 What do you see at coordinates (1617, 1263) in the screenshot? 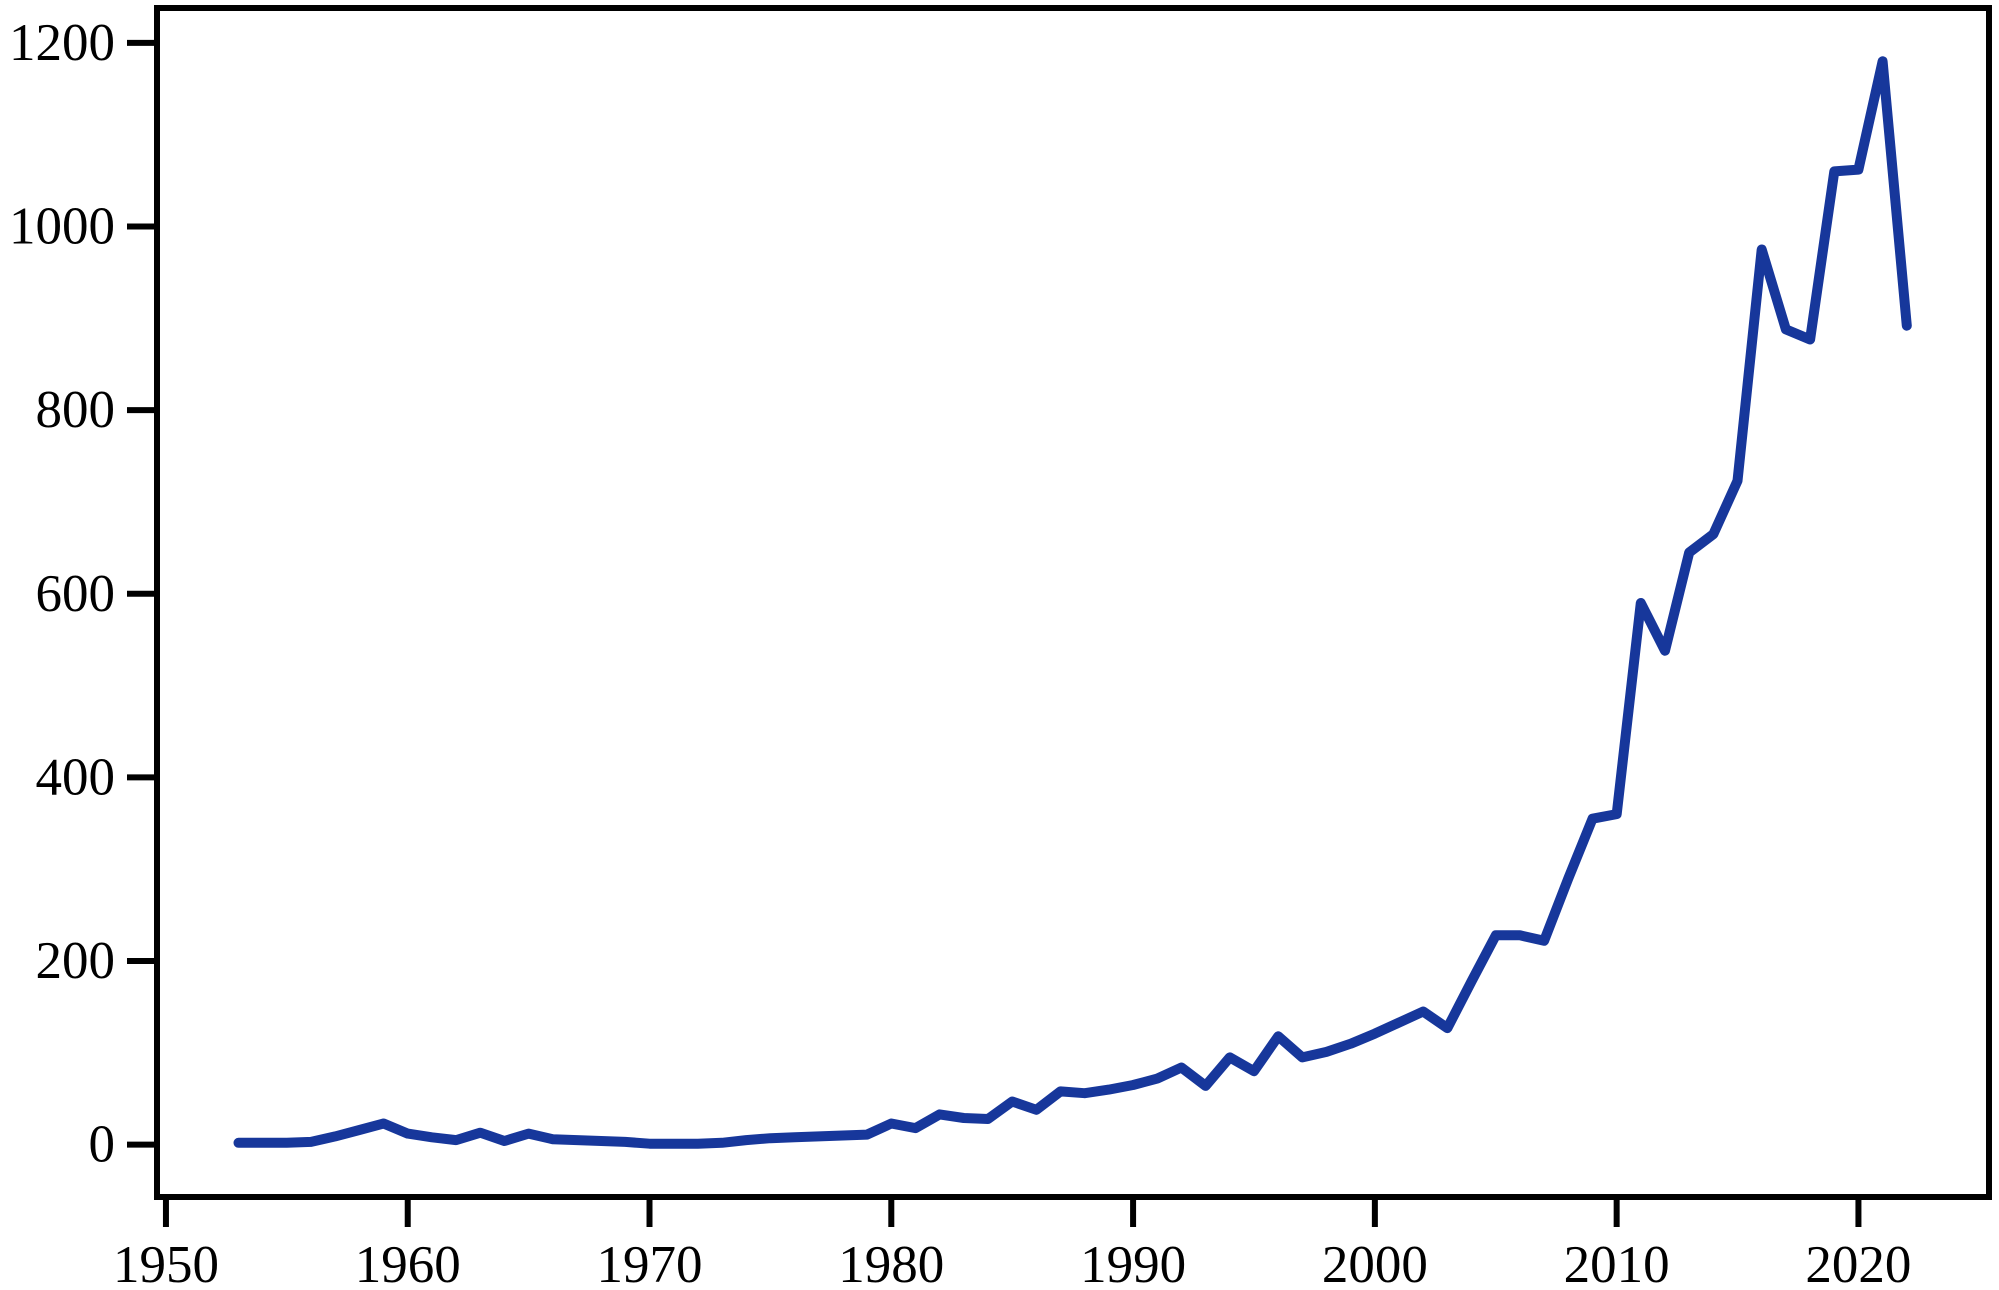
I see `x-tick-label: 2010` at bounding box center [1617, 1263].